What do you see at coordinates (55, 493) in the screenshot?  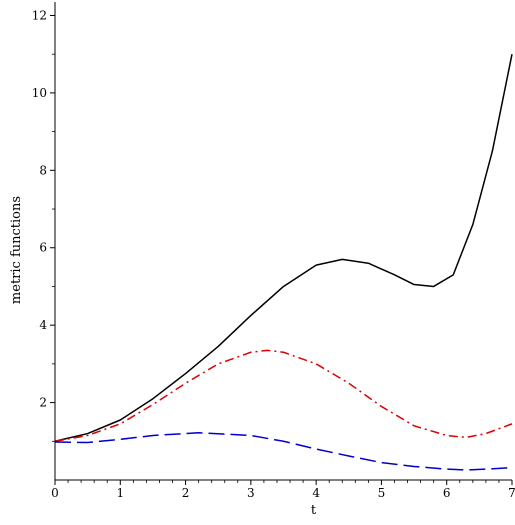 I see `x-tick-label: 0` at bounding box center [55, 493].